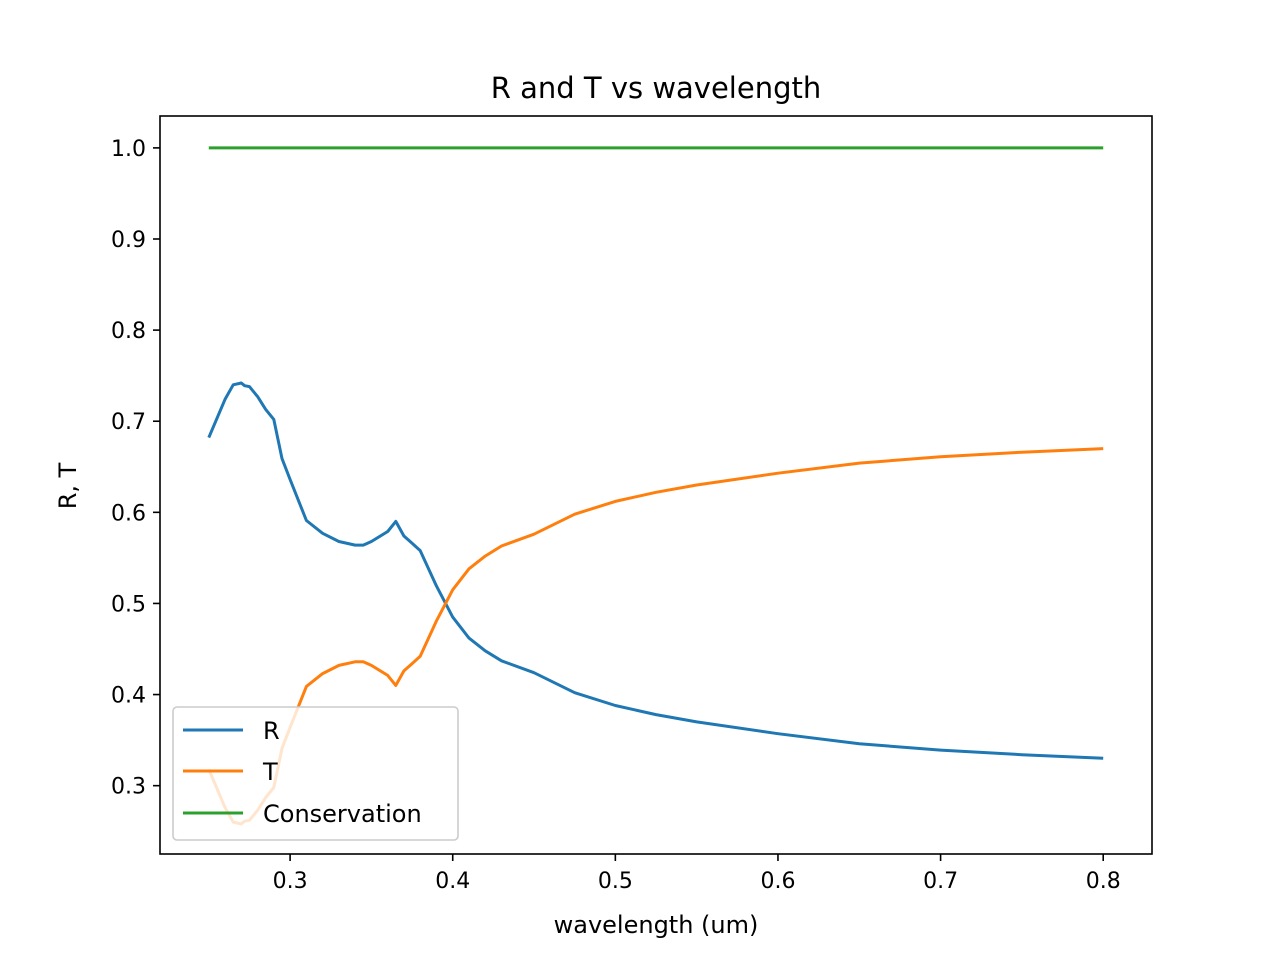  Describe the element at coordinates (270, 772) in the screenshot. I see `legend-label-t: T` at that location.